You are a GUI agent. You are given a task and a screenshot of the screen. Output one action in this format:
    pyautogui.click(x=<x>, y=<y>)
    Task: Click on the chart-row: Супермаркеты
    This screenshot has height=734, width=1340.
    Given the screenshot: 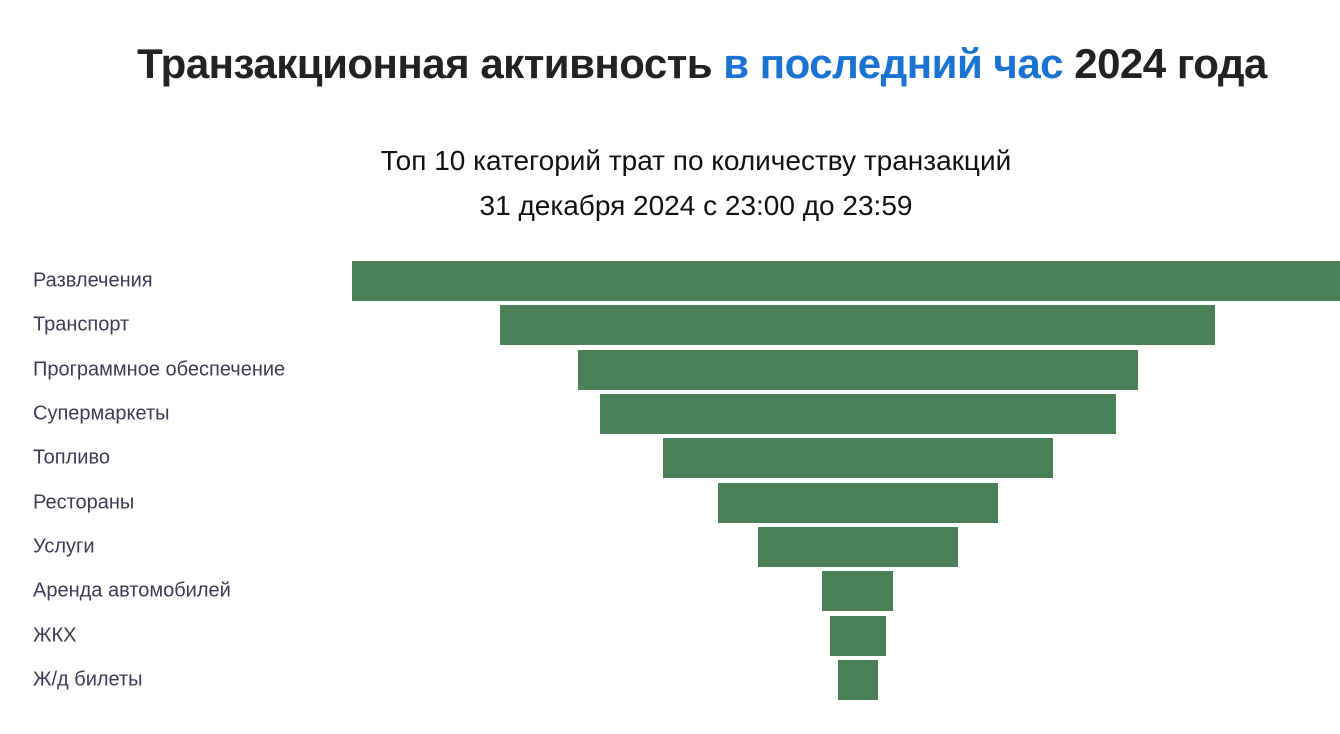 What is the action you would take?
    pyautogui.click(x=670, y=414)
    